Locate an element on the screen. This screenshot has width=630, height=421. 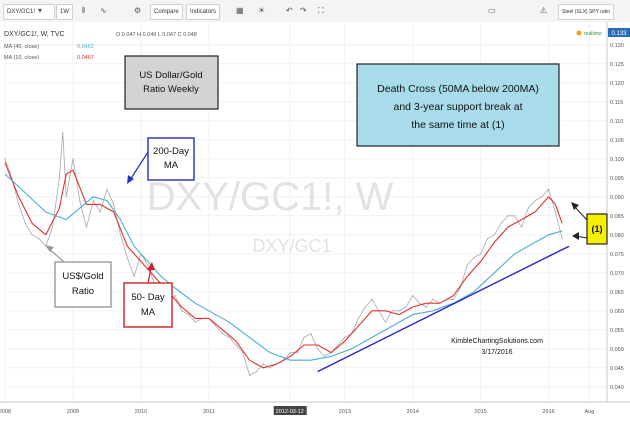
y-tick-label: 0.080 is located at coordinates (617, 236).